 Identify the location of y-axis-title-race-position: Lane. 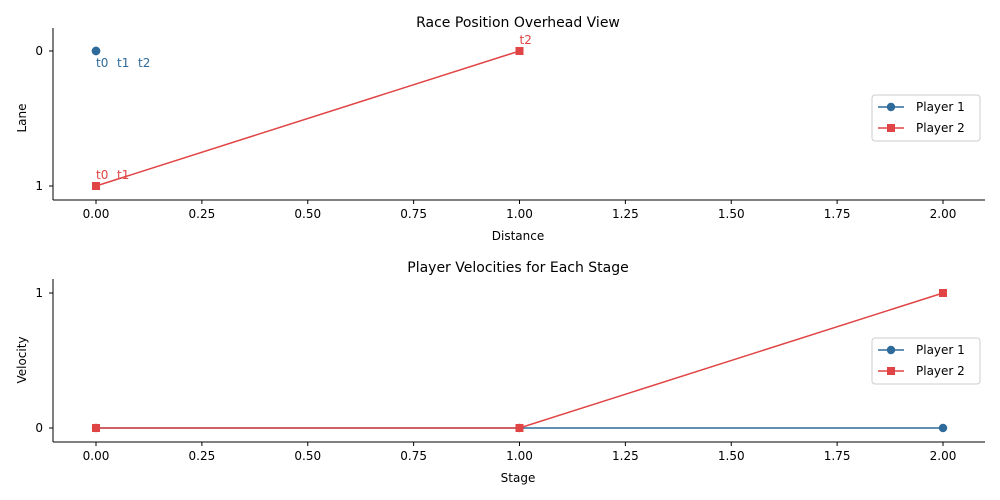
(22, 117).